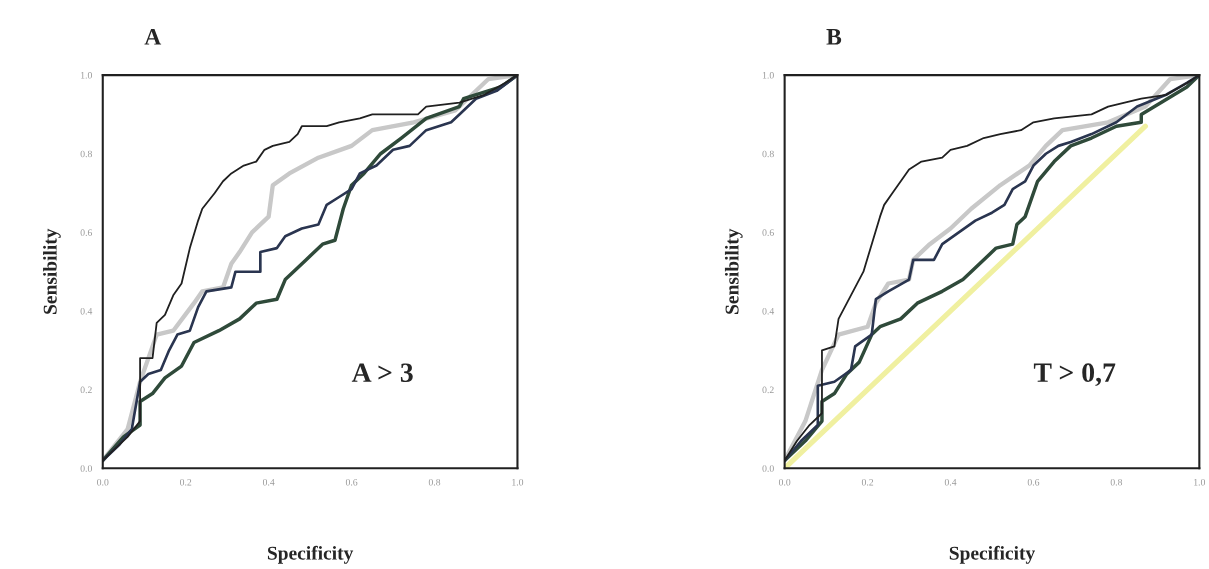  Describe the element at coordinates (834, 37) in the screenshot. I see `chart-title: B` at that location.